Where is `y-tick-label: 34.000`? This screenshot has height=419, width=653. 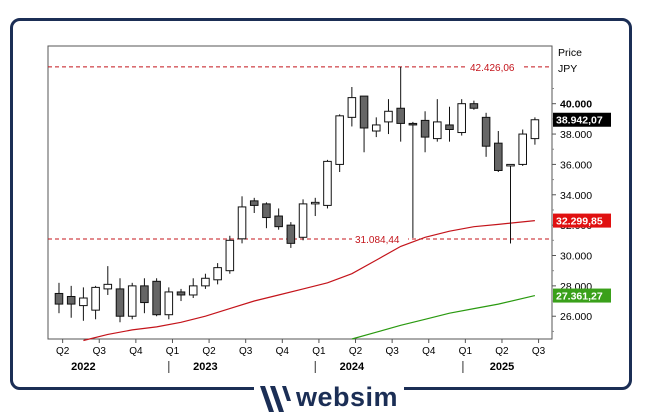
y-tick-label: 34.000 is located at coordinates (576, 196).